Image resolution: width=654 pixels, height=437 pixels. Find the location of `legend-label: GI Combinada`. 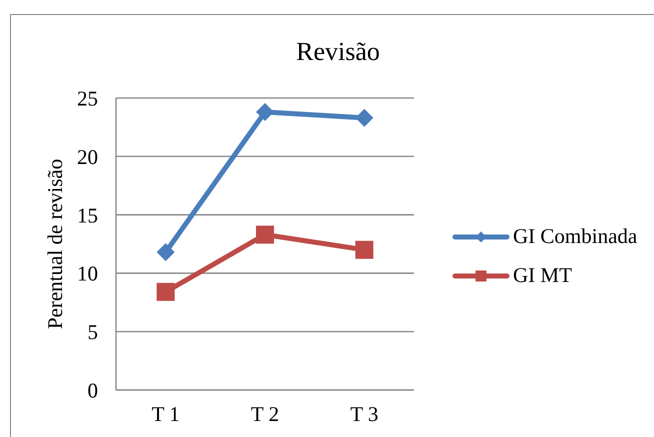

legend-label: GI Combinada is located at coordinates (575, 236).